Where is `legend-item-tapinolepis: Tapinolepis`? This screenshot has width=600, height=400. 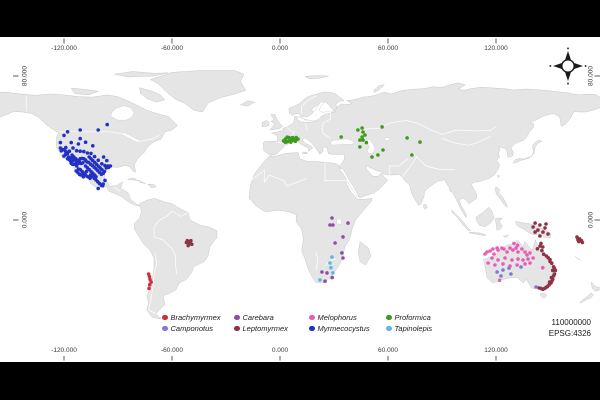
legend-item-tapinolepis: Tapinolepis is located at coordinates (426, 328).